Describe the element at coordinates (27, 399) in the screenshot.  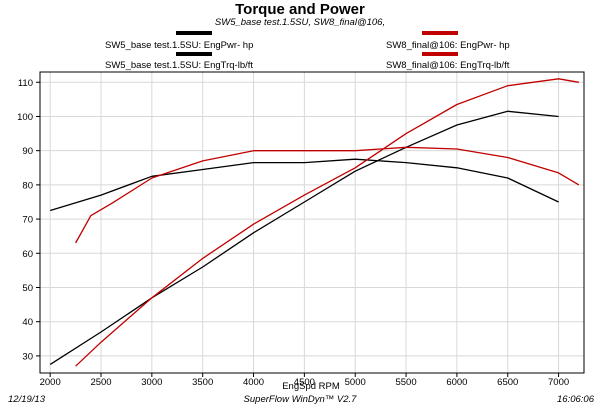
I see `footer-date: 12/19/13` at that location.